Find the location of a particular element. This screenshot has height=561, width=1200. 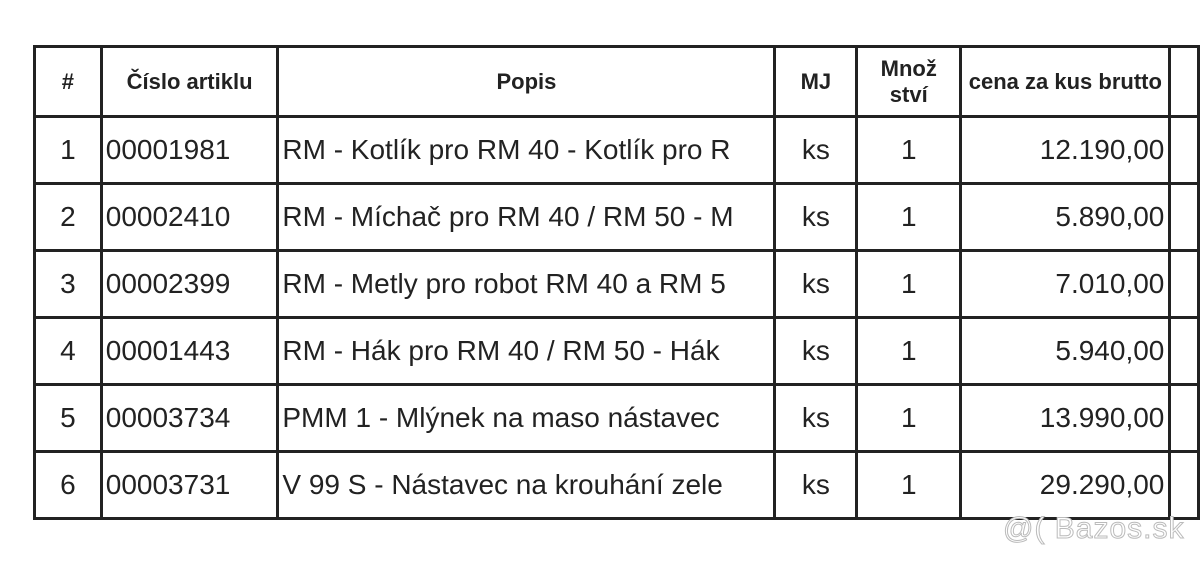

cell-row-number: 3 is located at coordinates (68, 284).